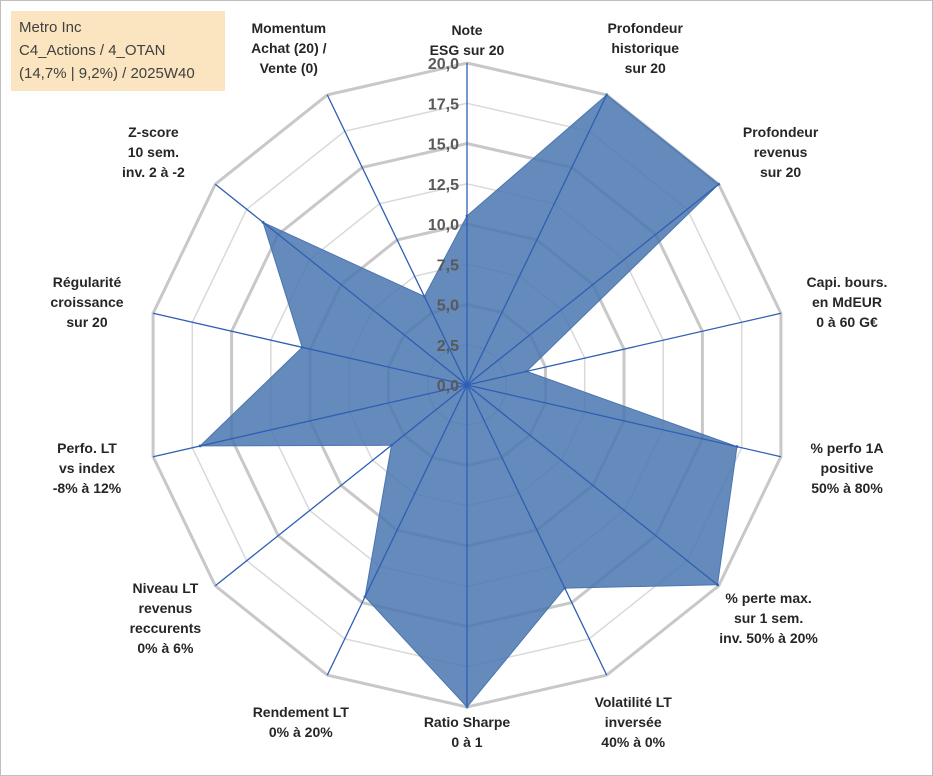 The image size is (933, 776). What do you see at coordinates (467, 50) in the screenshot?
I see `category-label-line: ESG sur 20` at bounding box center [467, 50].